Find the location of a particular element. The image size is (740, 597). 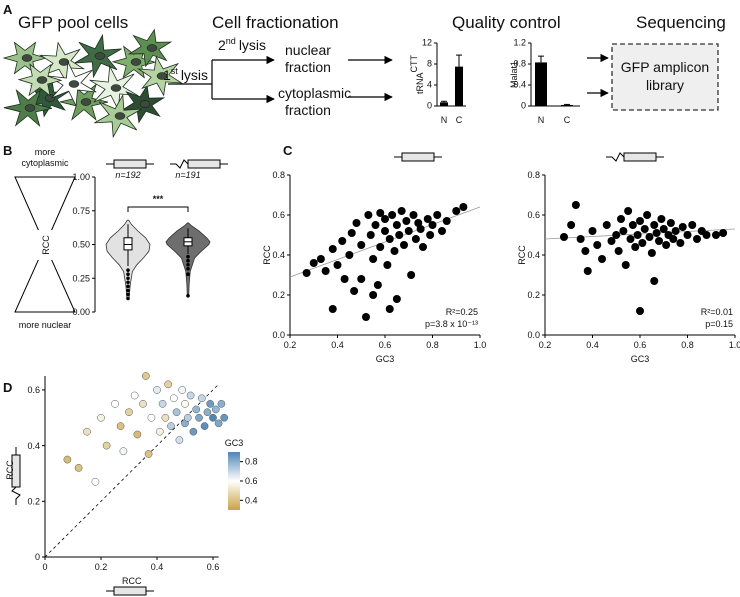

x-tick-label: 0 is located at coordinates (44, 567).